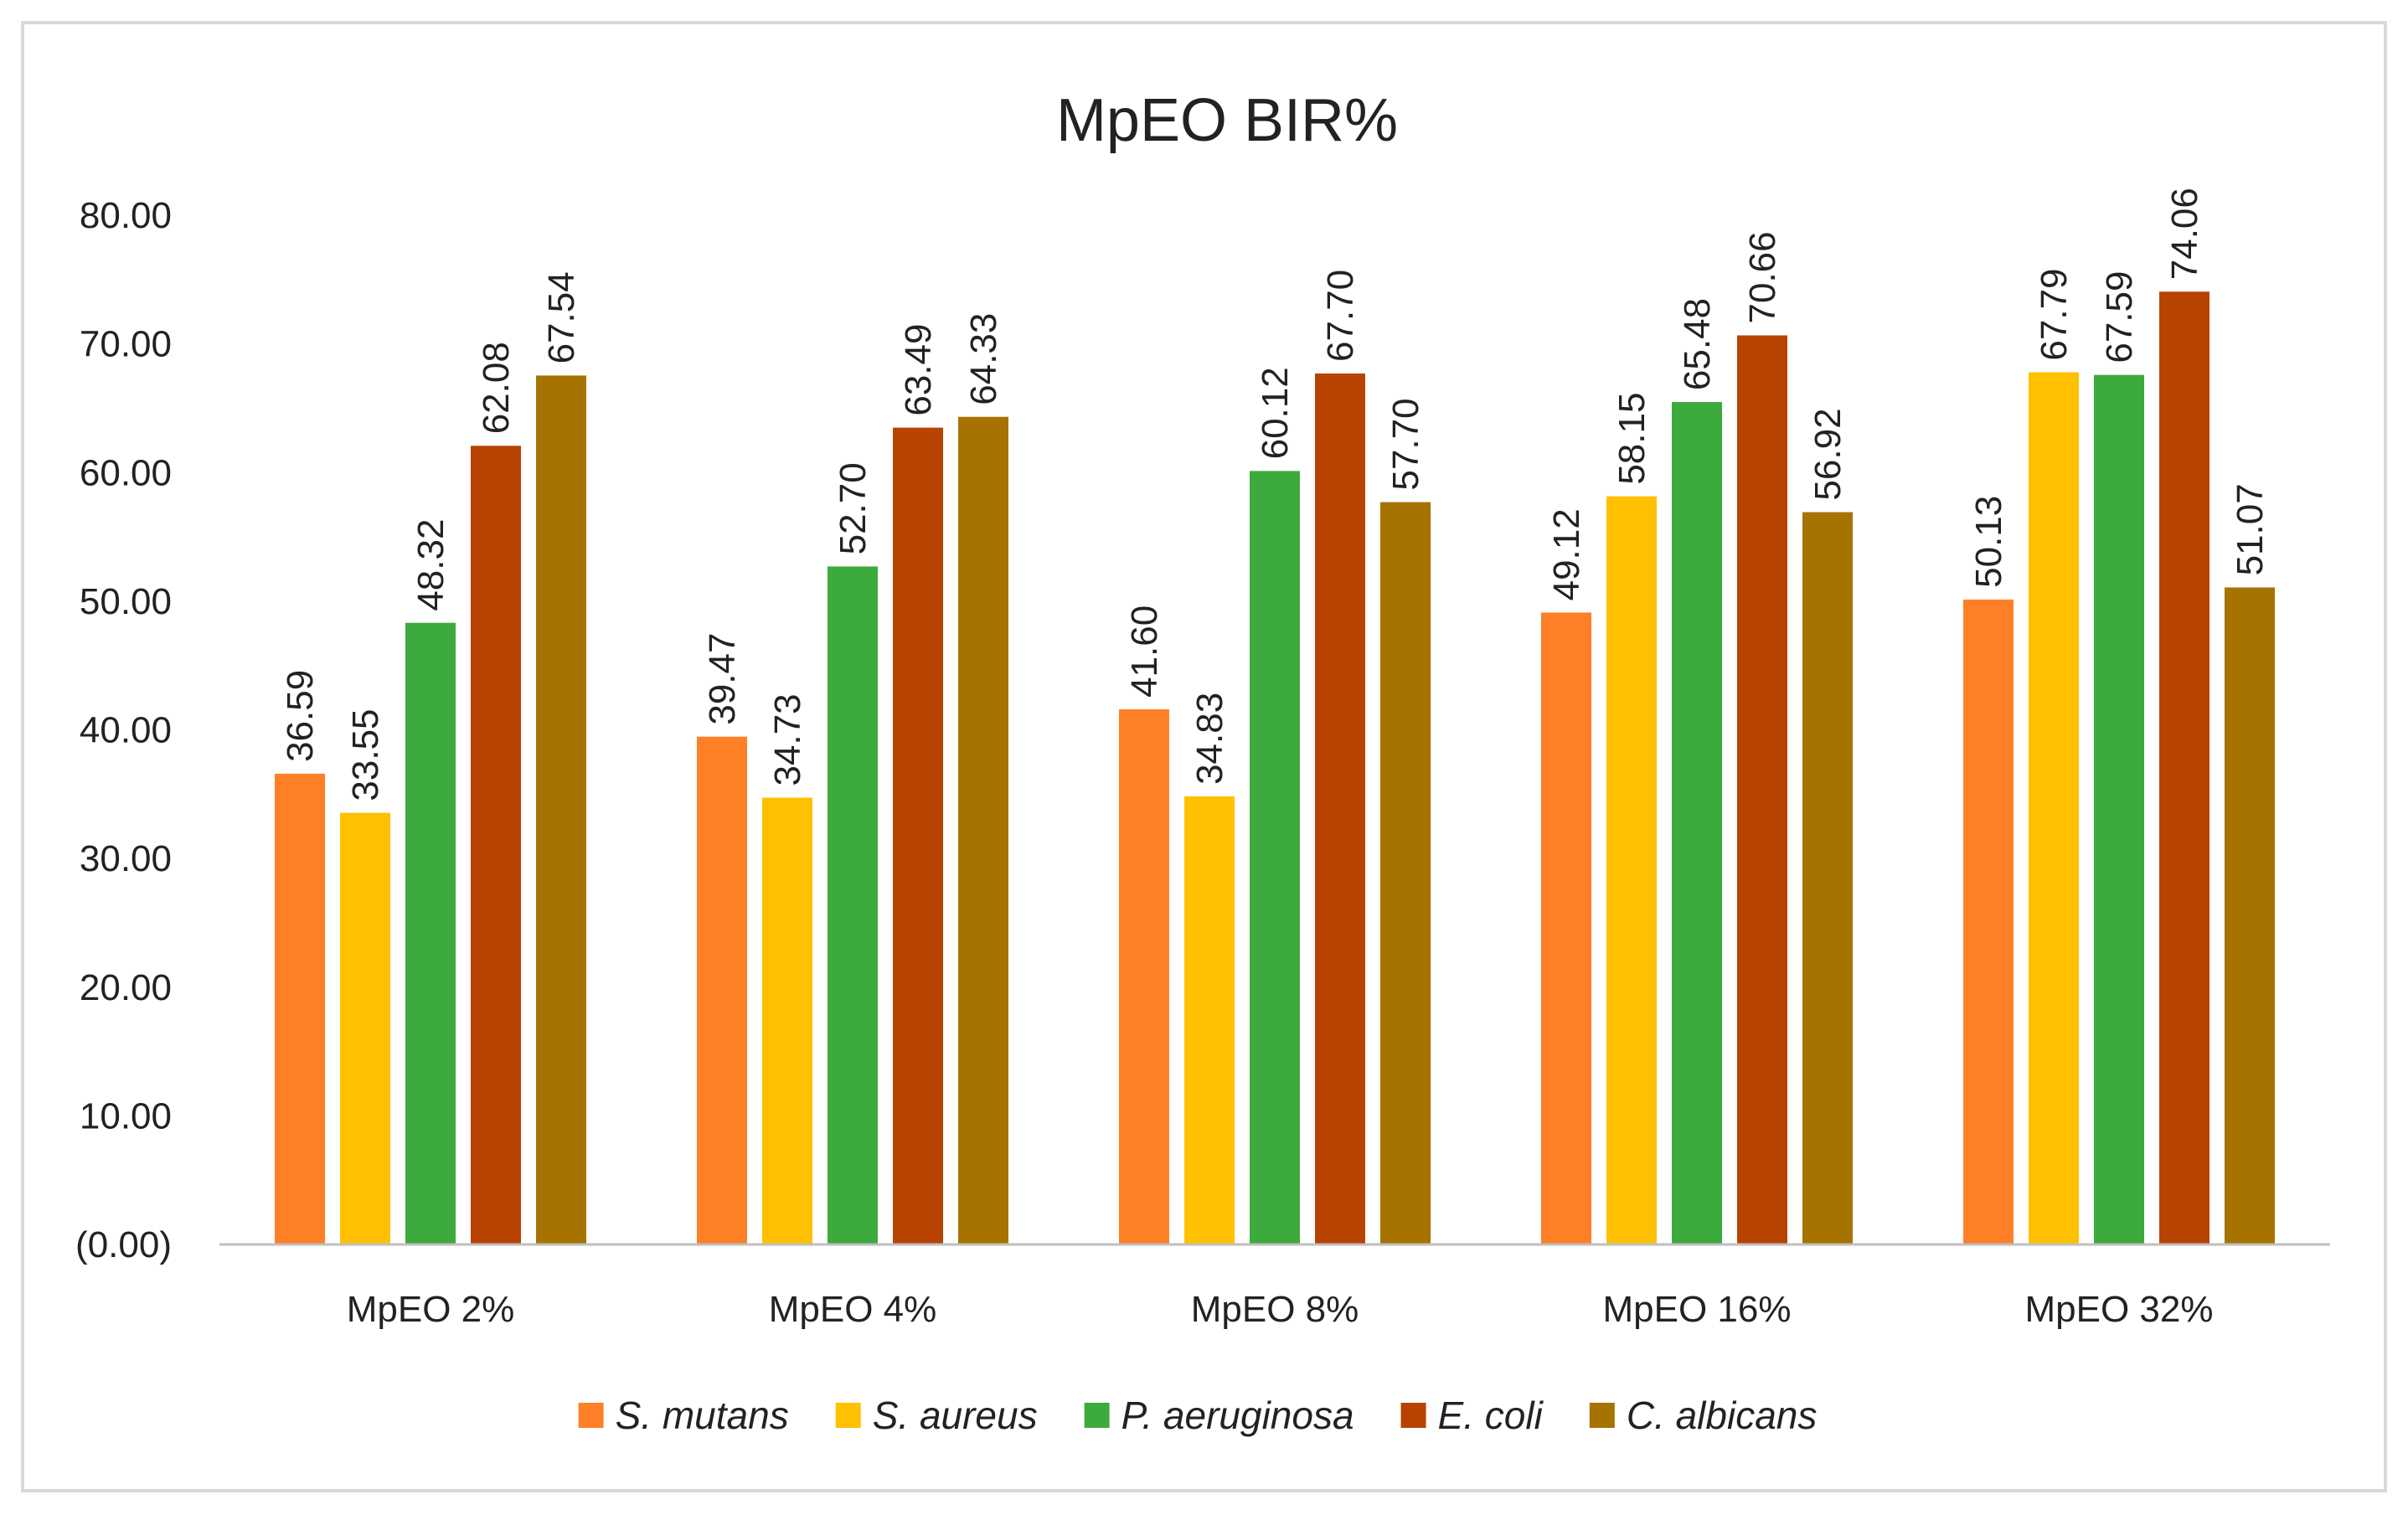 The width and height of the screenshot is (2408, 1520). Describe the element at coordinates (496, 388) in the screenshot. I see `data-label: 62.08` at that location.